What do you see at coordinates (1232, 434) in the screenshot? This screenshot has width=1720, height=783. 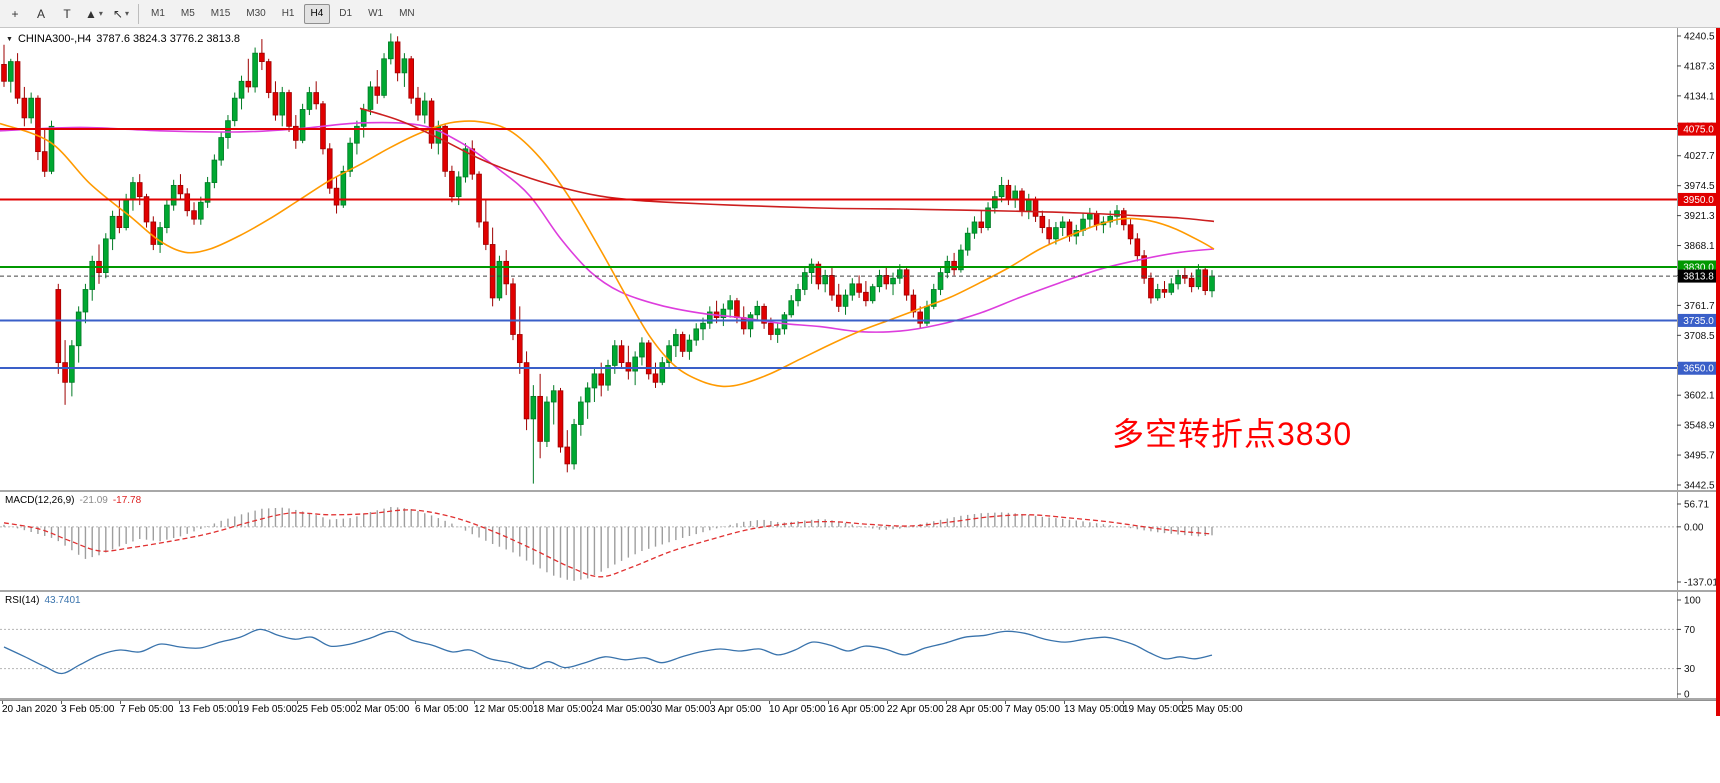 I see `chart-annotation-text: 多空转折点3830` at bounding box center [1232, 434].